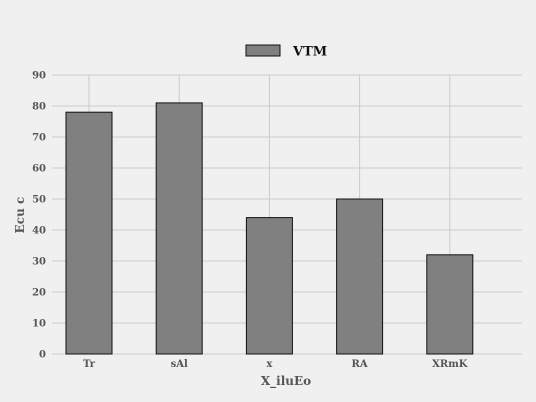  Describe the element at coordinates (263, 50) in the screenshot. I see `legend-swatch` at that location.